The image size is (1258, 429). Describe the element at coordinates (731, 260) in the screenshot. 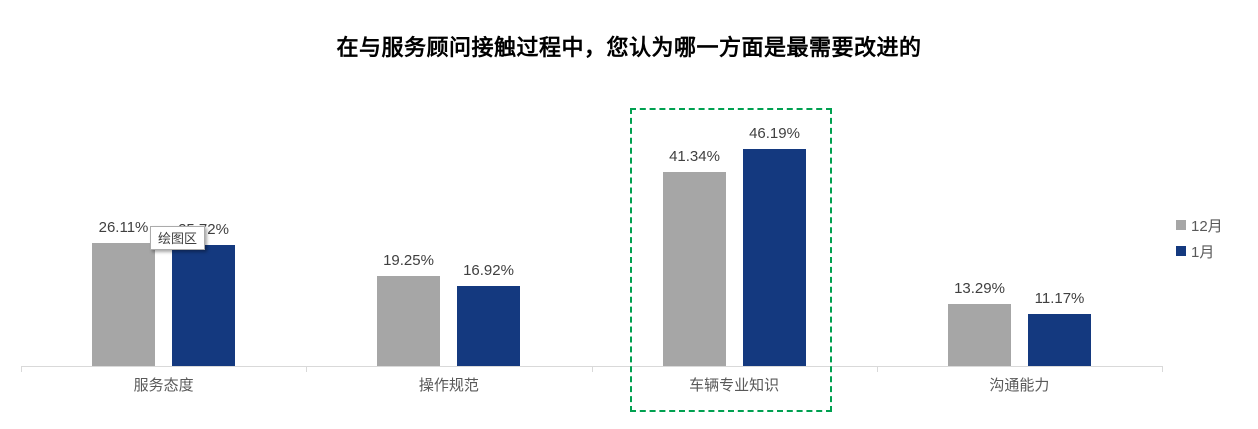

I see `highlight-box` at that location.